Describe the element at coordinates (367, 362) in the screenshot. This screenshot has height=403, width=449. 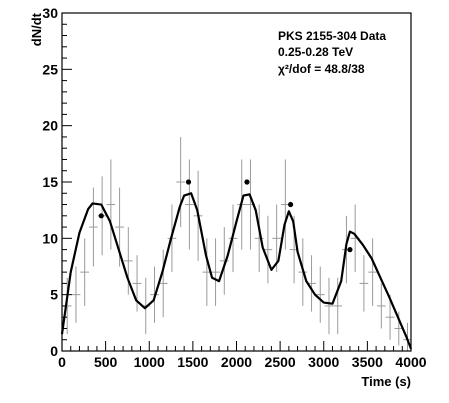
I see `x-tick-label: 3500` at that location.